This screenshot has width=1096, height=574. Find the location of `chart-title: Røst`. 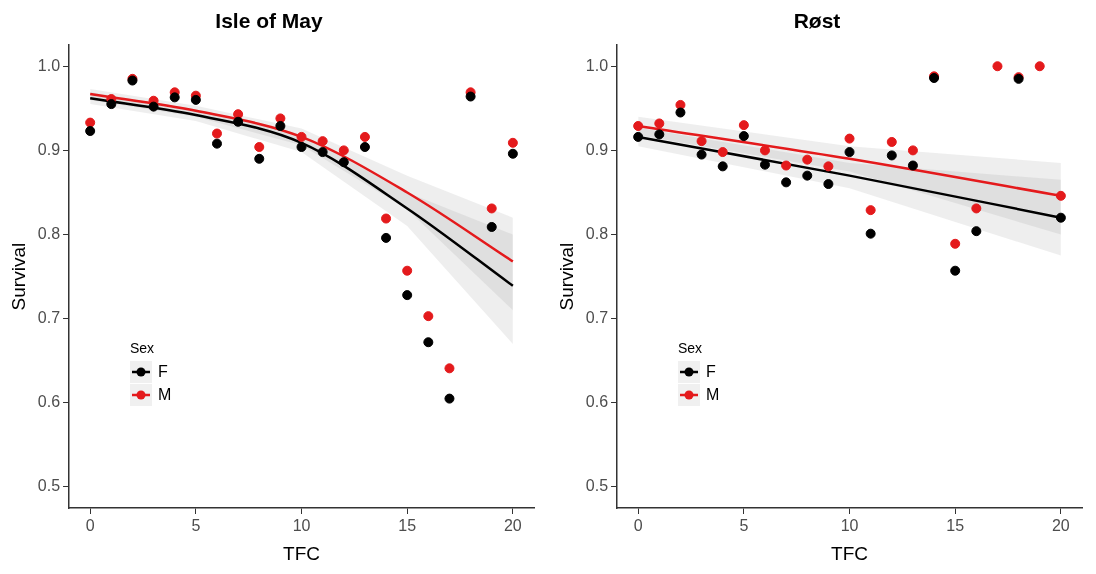

chart-title: Røst is located at coordinates (817, 21).